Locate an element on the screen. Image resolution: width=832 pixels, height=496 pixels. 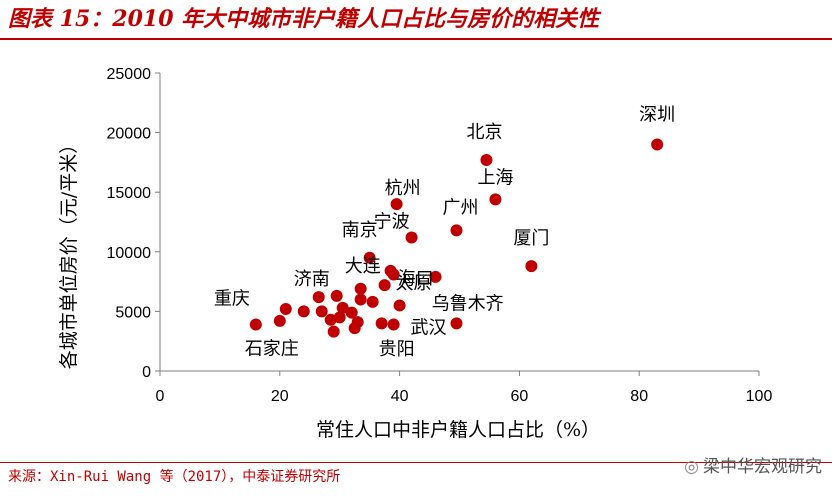
chart-title: 图表 15：2010 年大中城市非户籍人口占比与房价的相关性 is located at coordinates (304, 19).